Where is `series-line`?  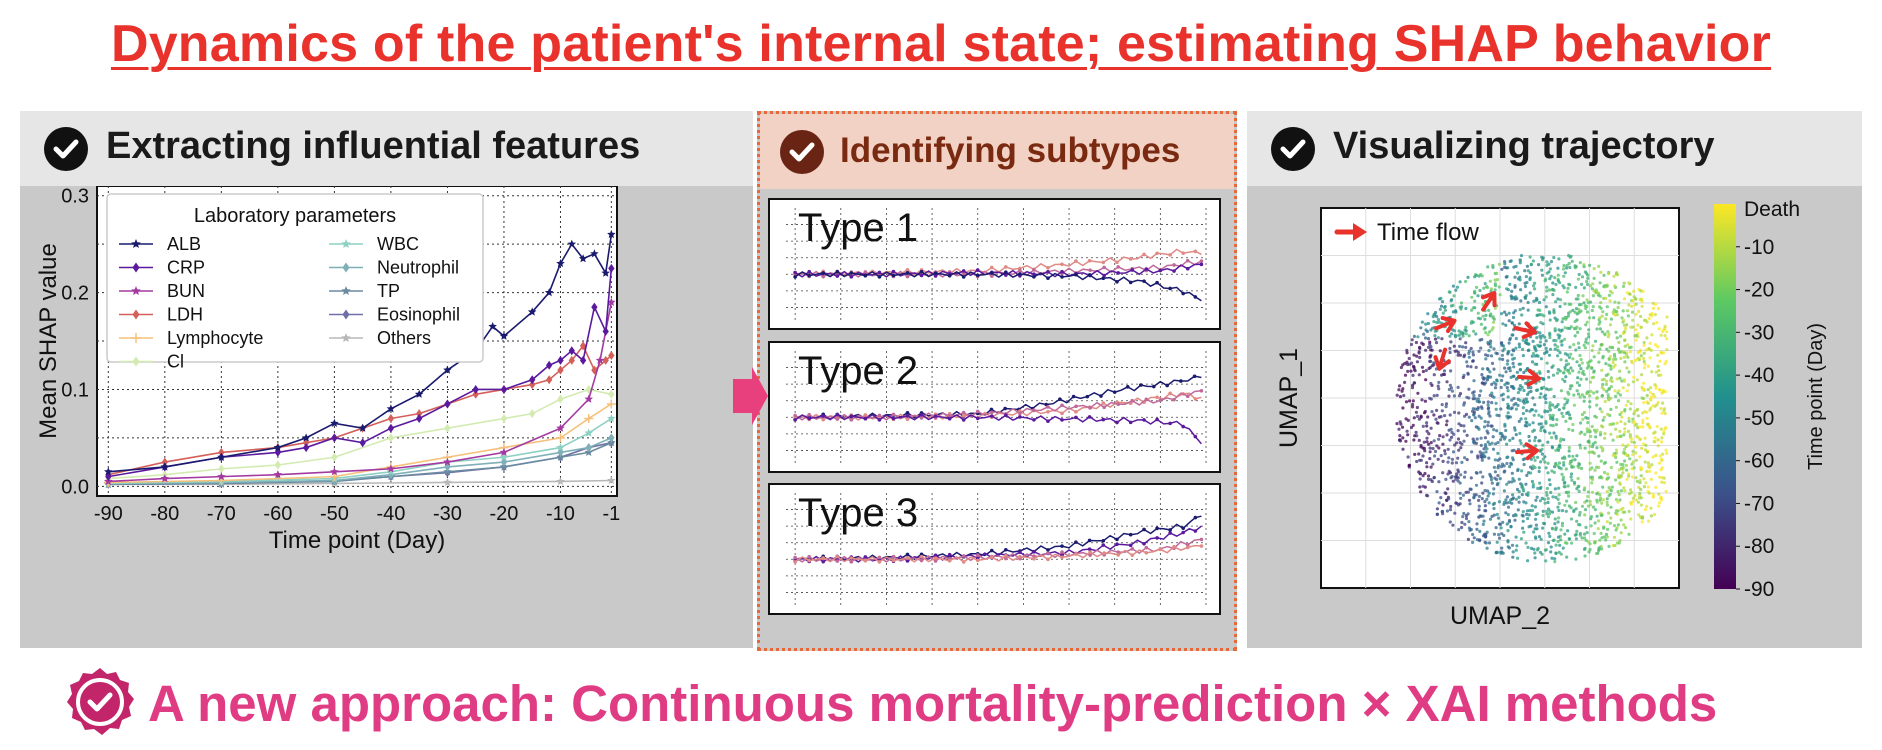
series-line is located at coordinates (360, 434).